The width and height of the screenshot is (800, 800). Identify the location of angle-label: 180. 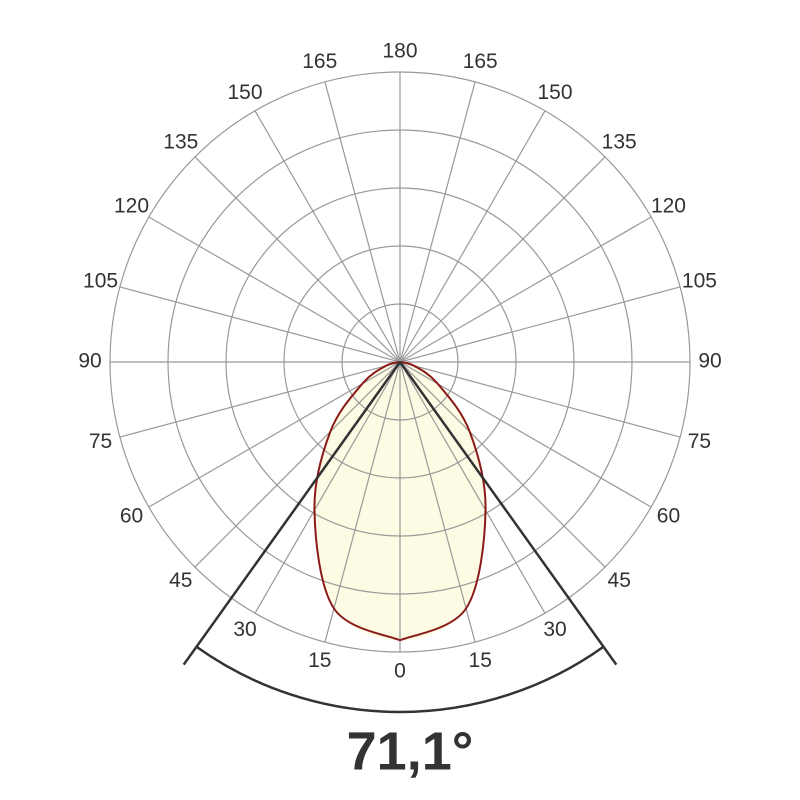
(399, 51).